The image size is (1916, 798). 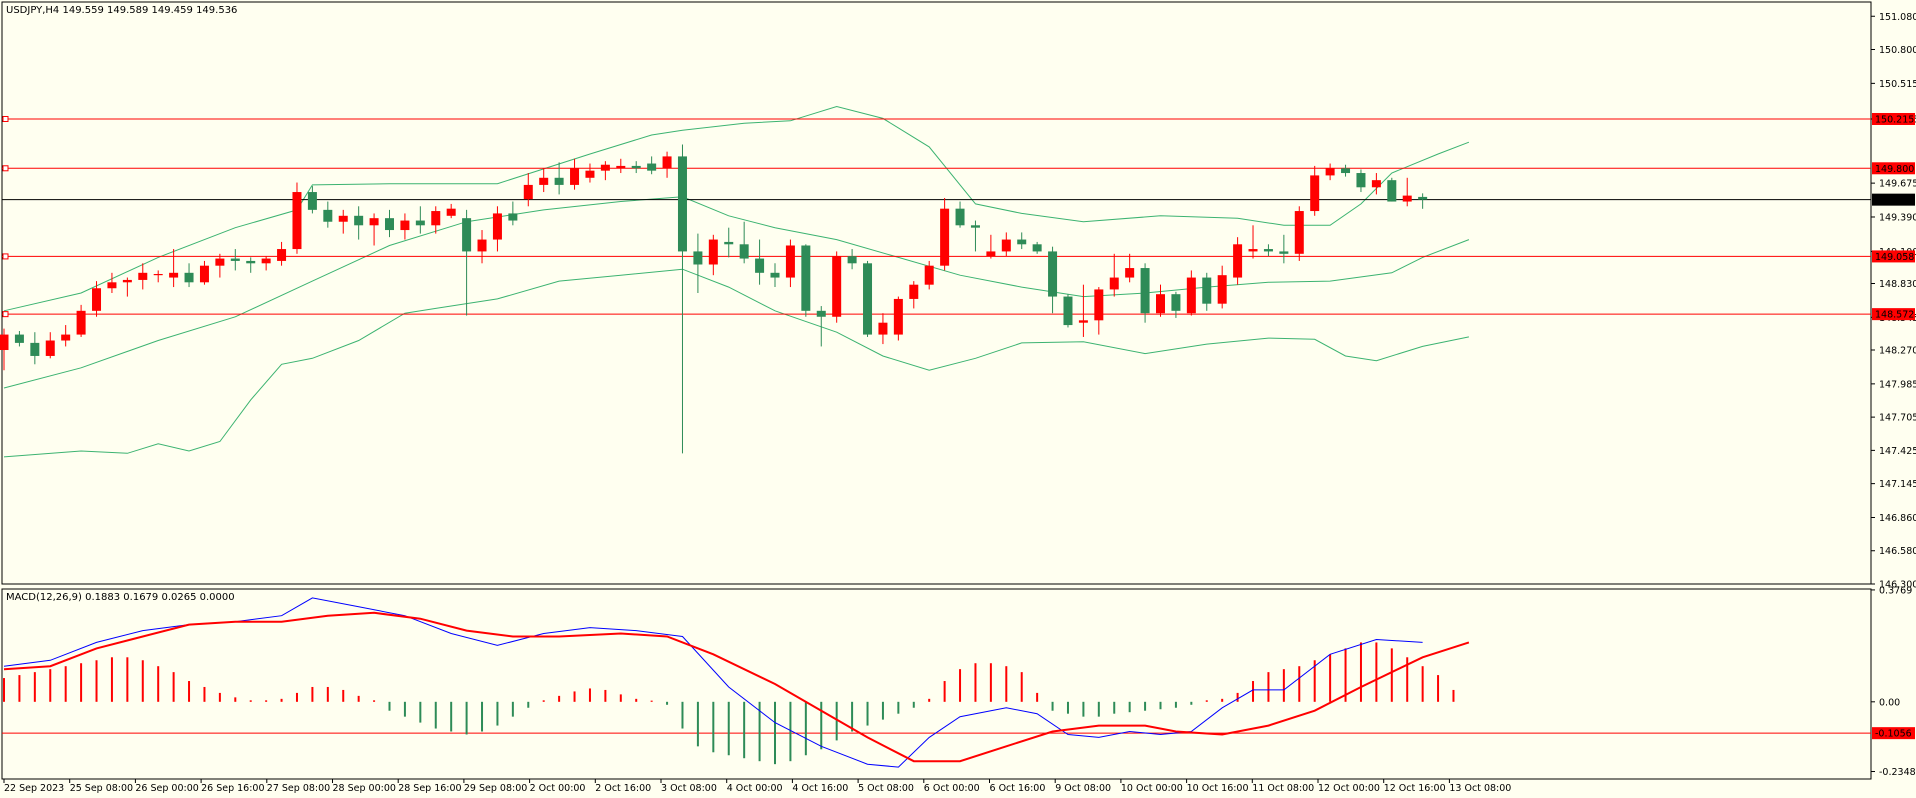 I want to click on price-axis-label: 149.390, so click(x=1897, y=217).